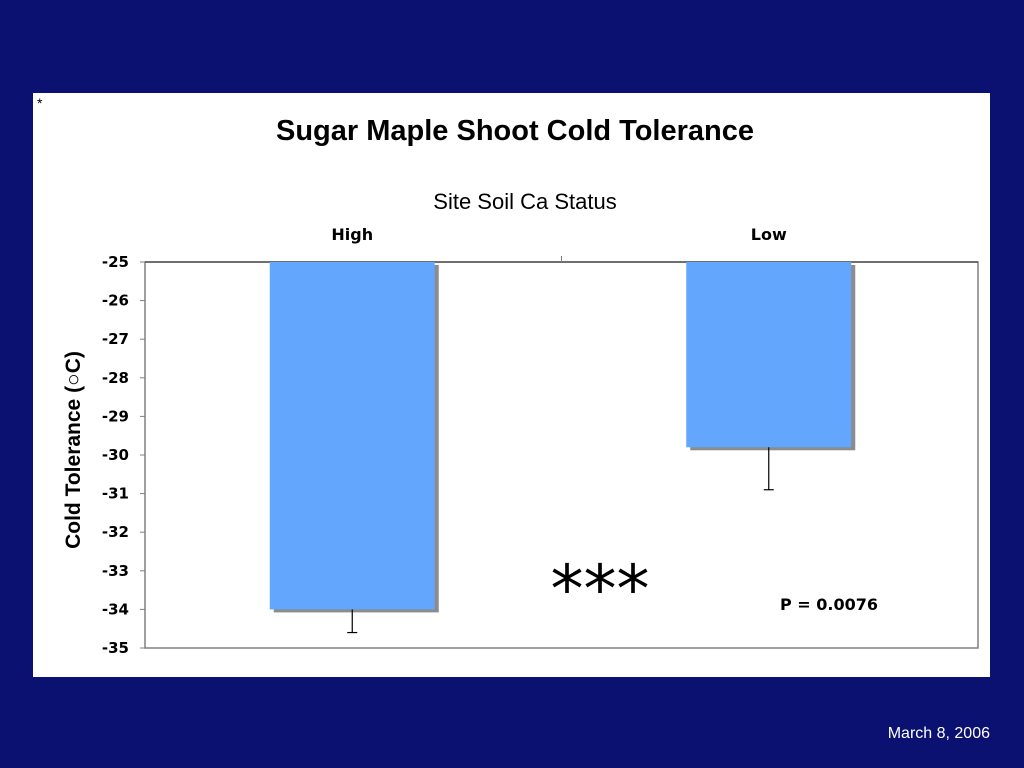 The width and height of the screenshot is (1024, 768). I want to click on y-tick-label: -26, so click(115, 301).